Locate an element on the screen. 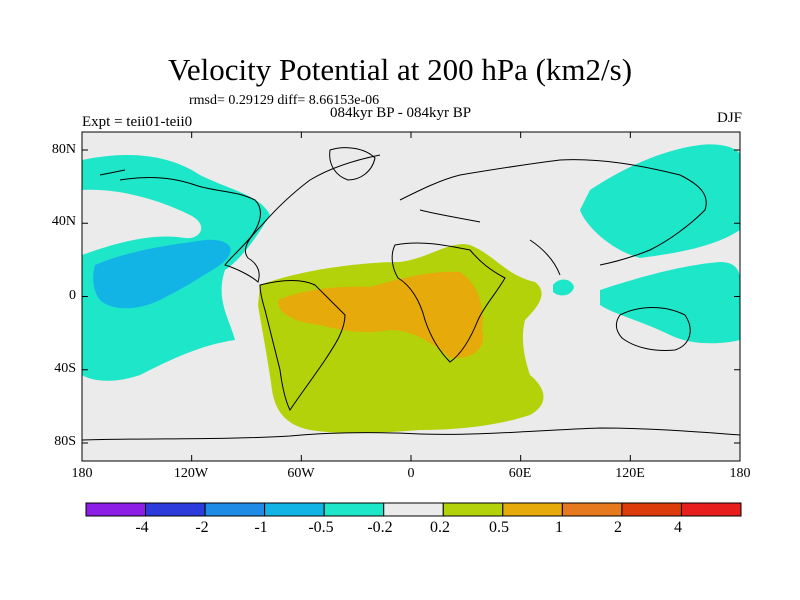 The width and height of the screenshot is (800, 600). south-america-coast is located at coordinates (302, 345).